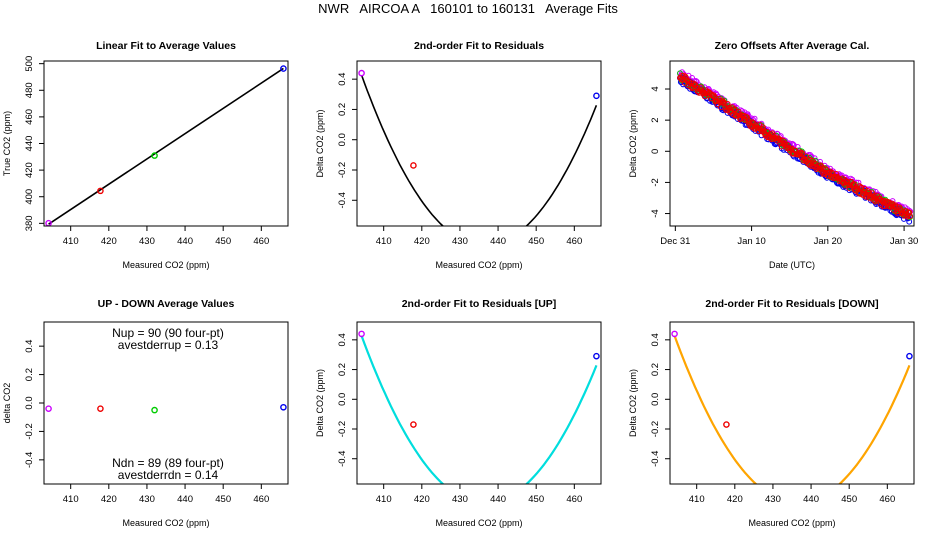 The height and width of the screenshot is (540, 936). I want to click on annotation: avestderrup = 0.13, so click(168, 345).